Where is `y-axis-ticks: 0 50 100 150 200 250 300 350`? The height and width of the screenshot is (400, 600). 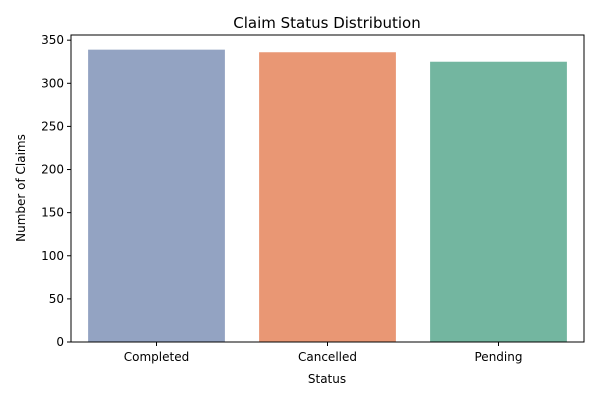
y-axis-ticks: 0 50 100 150 200 250 300 350 is located at coordinates (56, 191).